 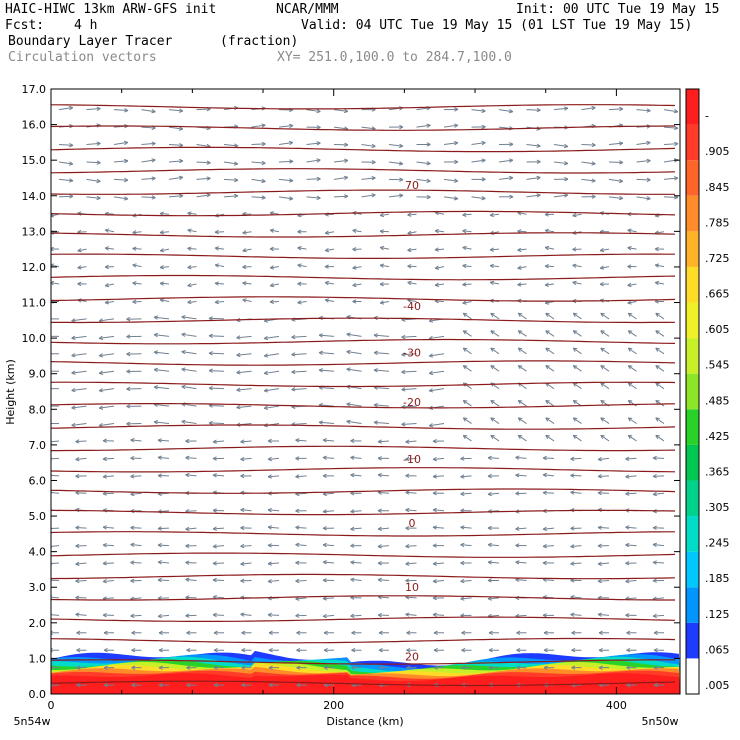 I want to click on colorbar-label: .245, so click(x=717, y=543).